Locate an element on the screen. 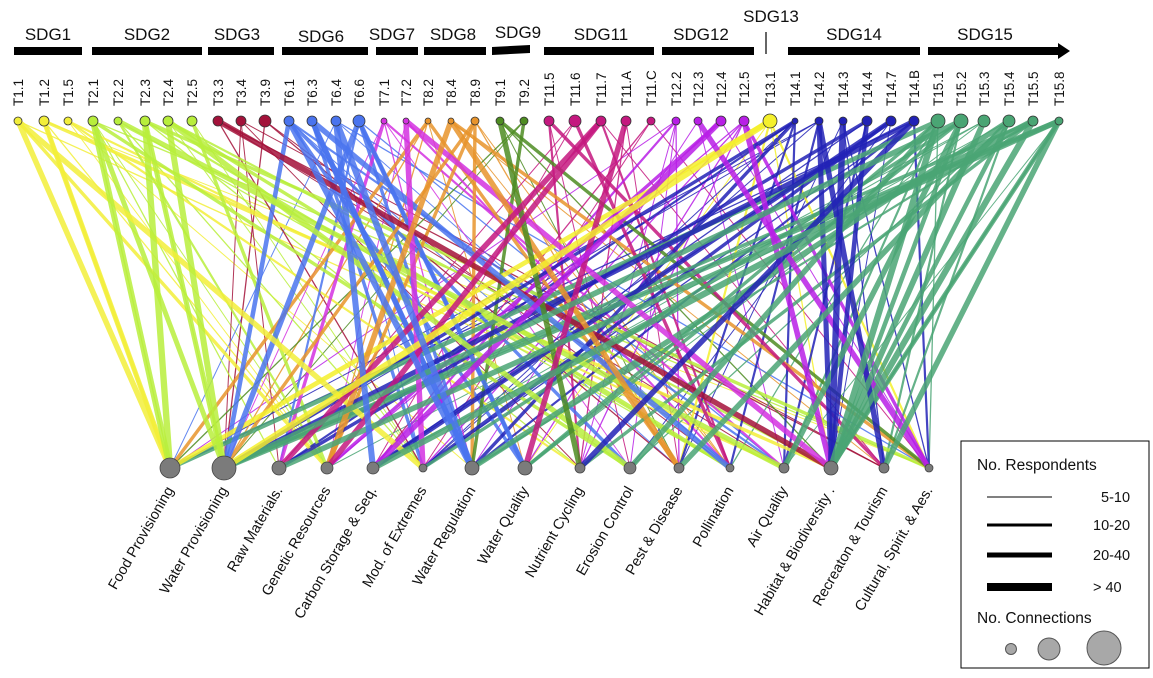 The width and height of the screenshot is (1153, 678). target-label: T8.4 is located at coordinates (451, 92).